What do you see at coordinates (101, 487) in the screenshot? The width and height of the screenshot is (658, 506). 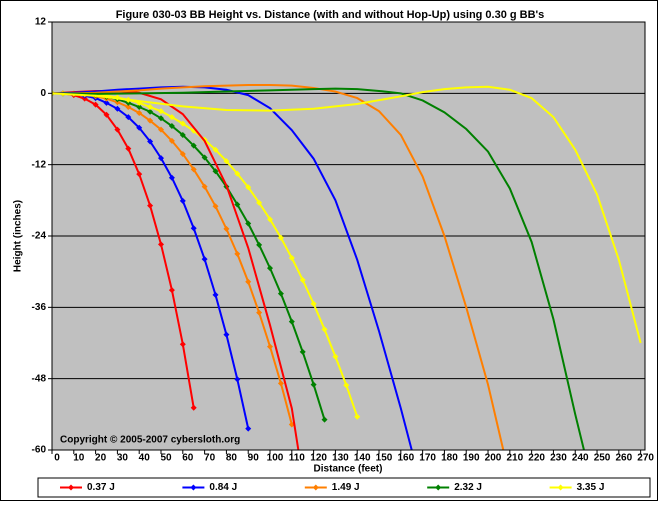 I see `legend-label: 0.37 J` at bounding box center [101, 487].